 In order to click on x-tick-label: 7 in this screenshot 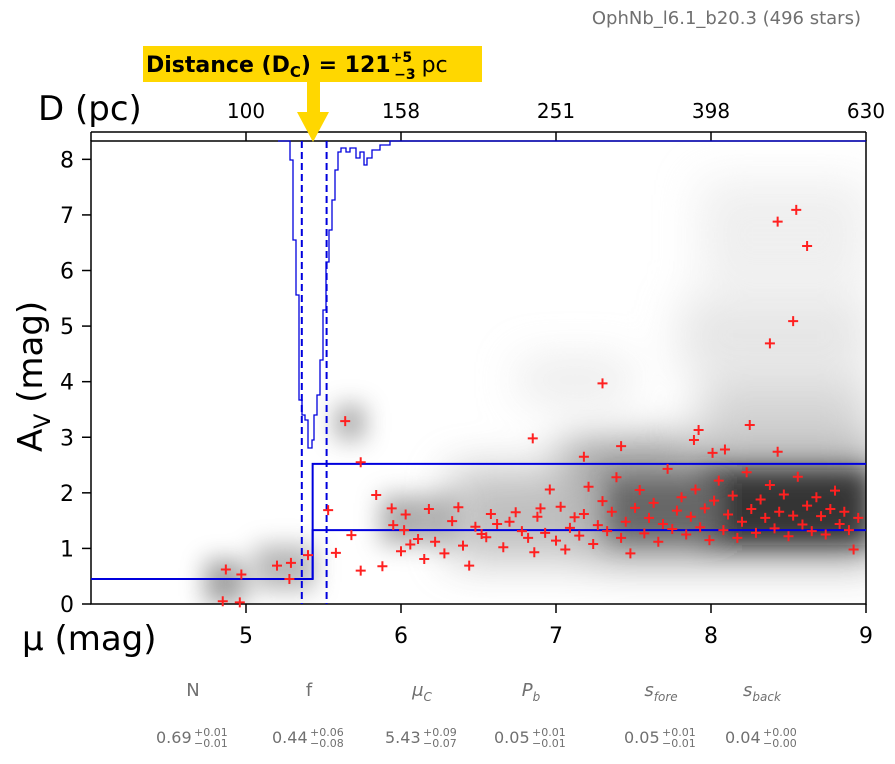, I will do `click(556, 636)`.